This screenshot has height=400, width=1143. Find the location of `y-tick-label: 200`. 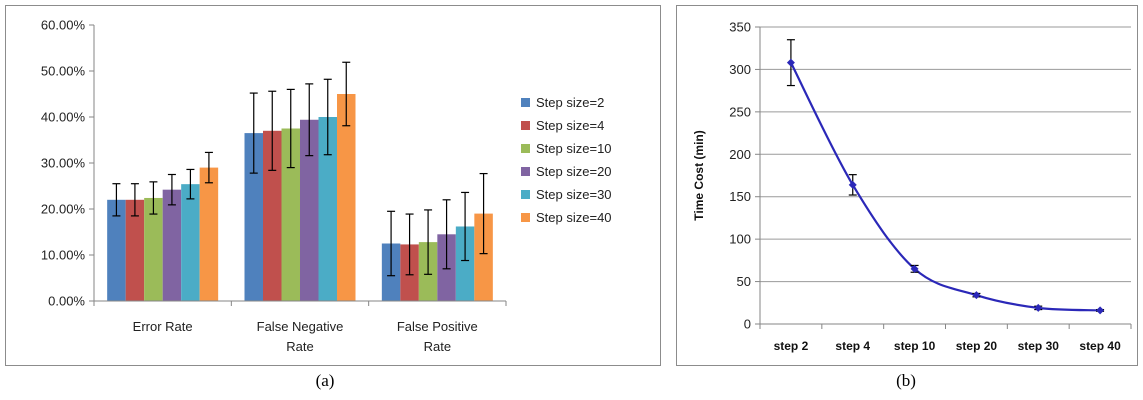

y-tick-label: 200 is located at coordinates (740, 154).